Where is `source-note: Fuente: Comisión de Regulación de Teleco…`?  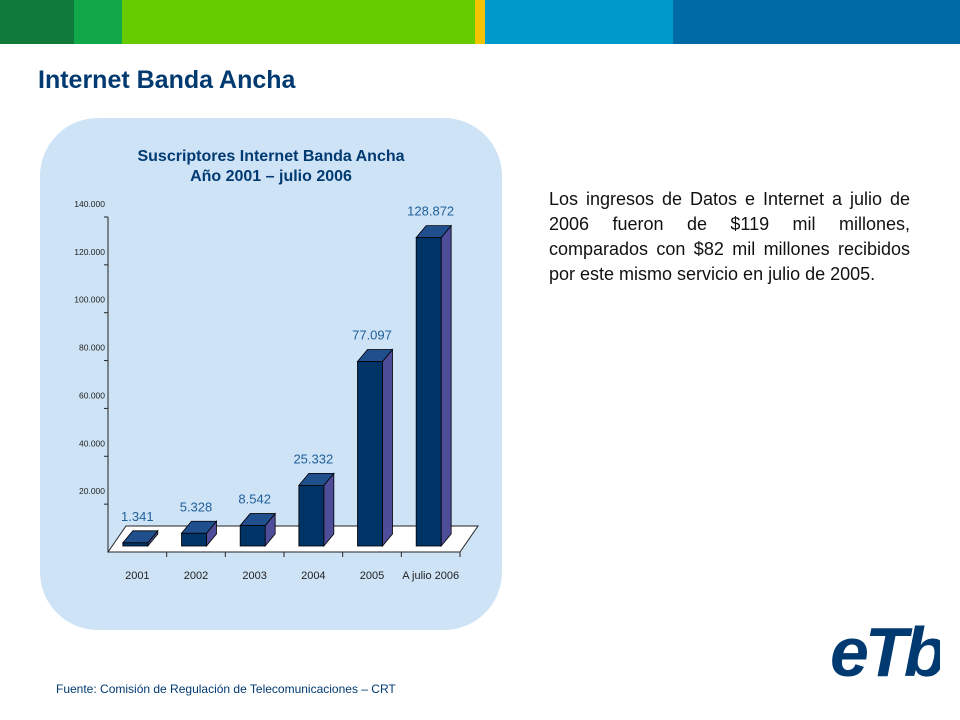 source-note: Fuente: Comisión de Regulación de Teleco… is located at coordinates (226, 689).